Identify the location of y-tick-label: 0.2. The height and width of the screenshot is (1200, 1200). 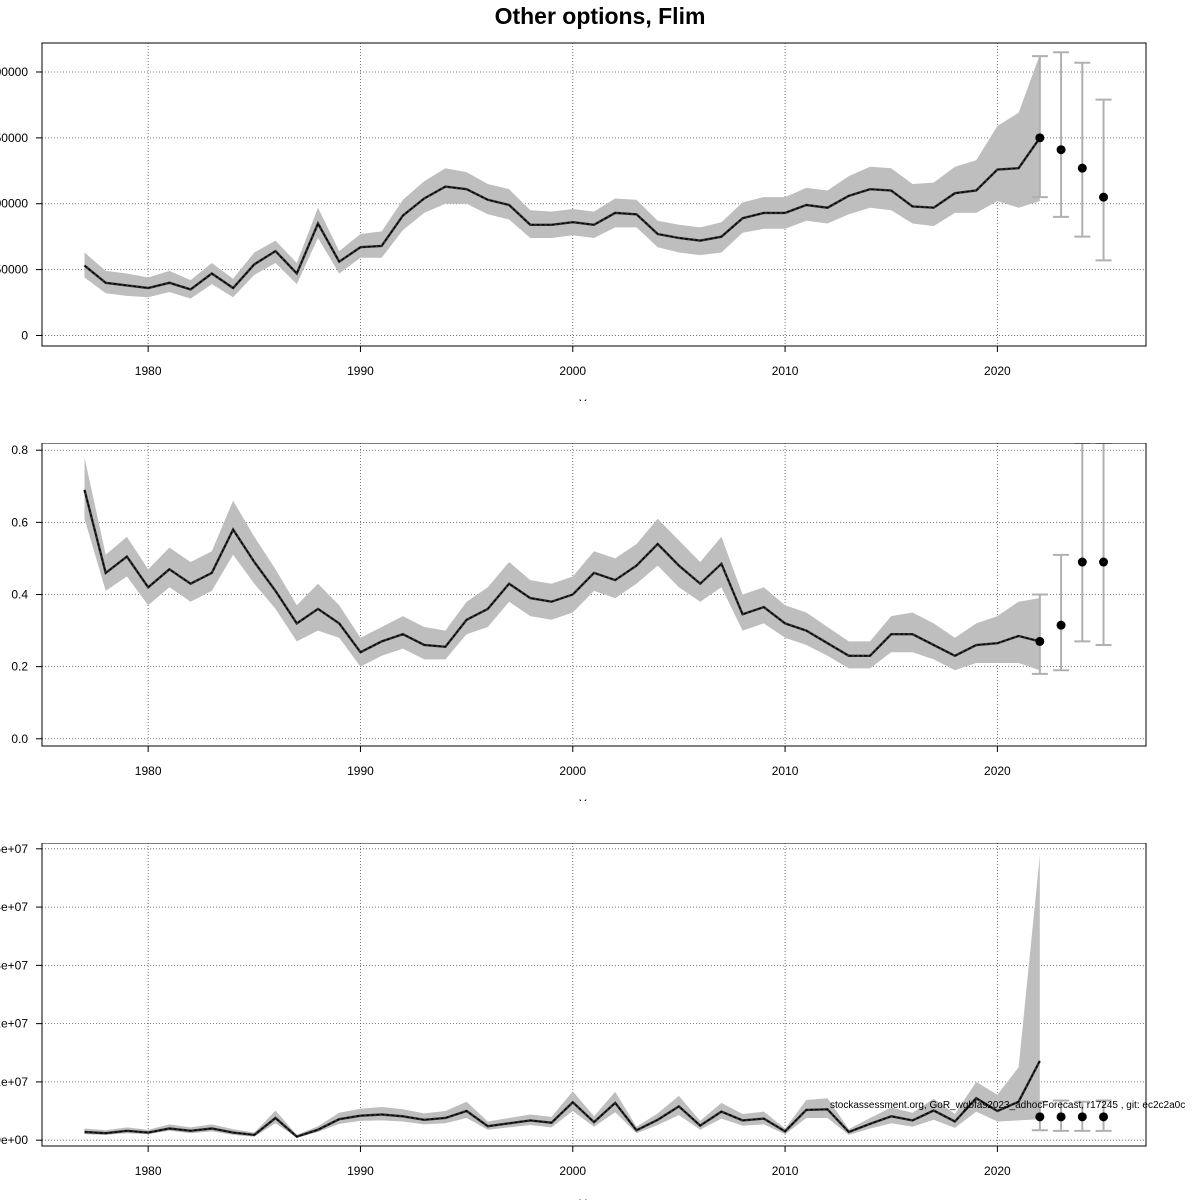
(19, 667).